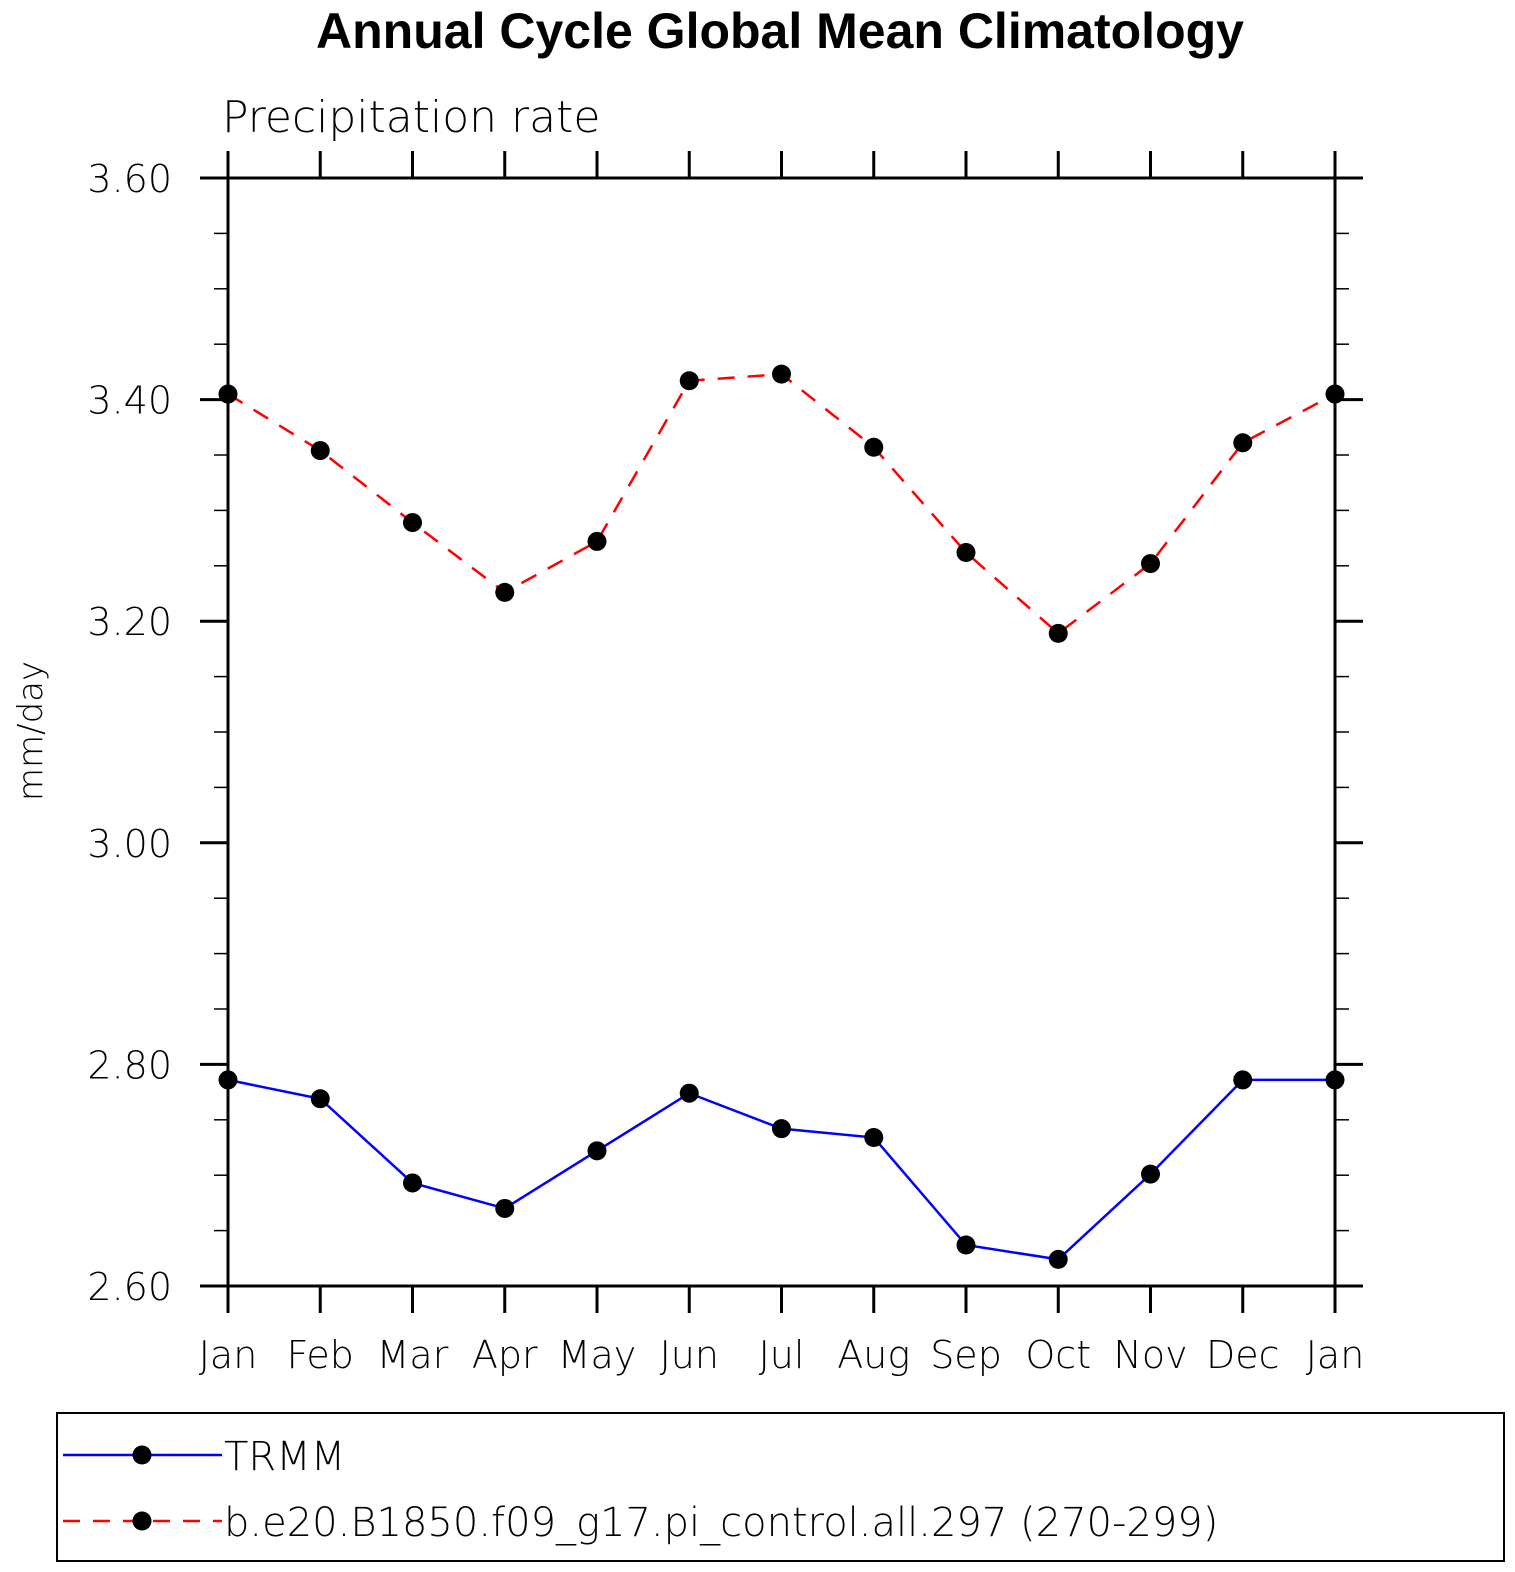  I want to click on x-tick-label: Feb, so click(320, 1355).